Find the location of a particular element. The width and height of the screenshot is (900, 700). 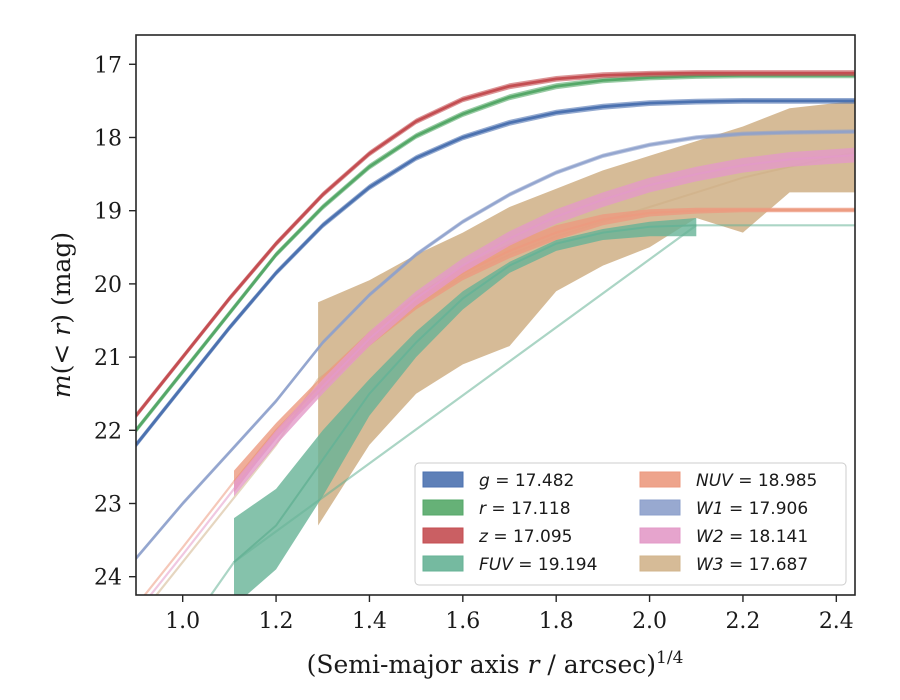

legend-swatch-w3 is located at coordinates (660, 563).